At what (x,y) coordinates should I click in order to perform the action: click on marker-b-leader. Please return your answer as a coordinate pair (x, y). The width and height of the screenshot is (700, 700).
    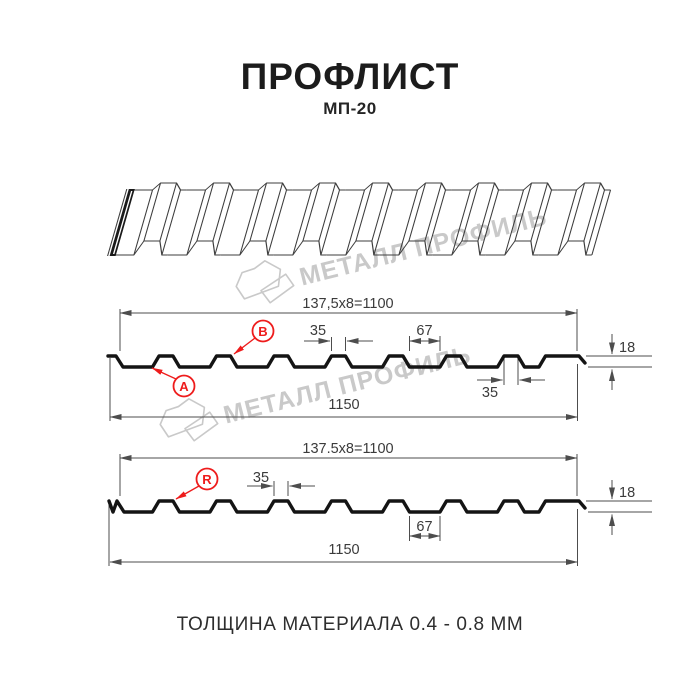
    Looking at the image, I should click on (244, 346).